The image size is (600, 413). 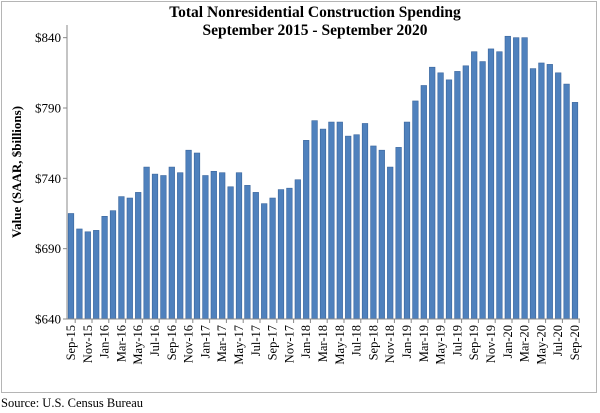 What do you see at coordinates (340, 345) in the screenshot?
I see `x-tick-label: May-18` at bounding box center [340, 345].